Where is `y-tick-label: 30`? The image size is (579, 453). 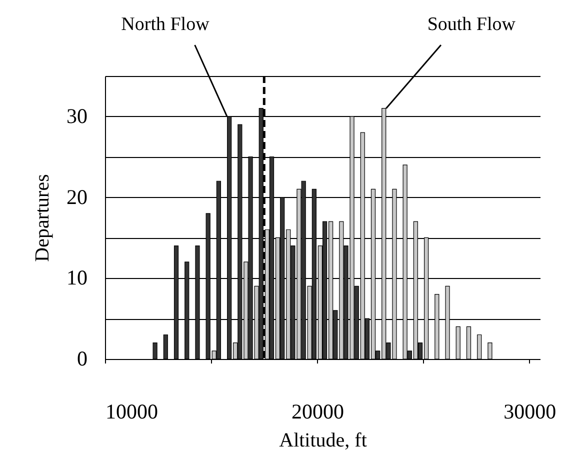 y-tick-label: 30 is located at coordinates (77, 116).